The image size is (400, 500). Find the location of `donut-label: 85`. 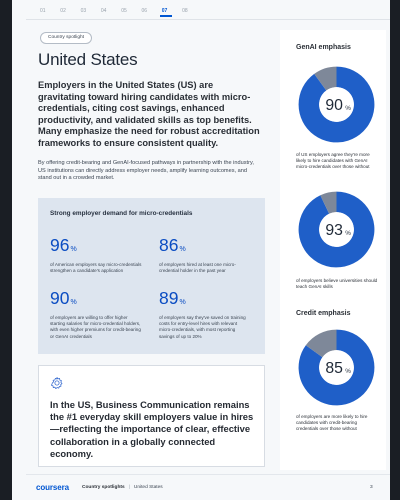

donut-label: 85 is located at coordinates (334, 368).